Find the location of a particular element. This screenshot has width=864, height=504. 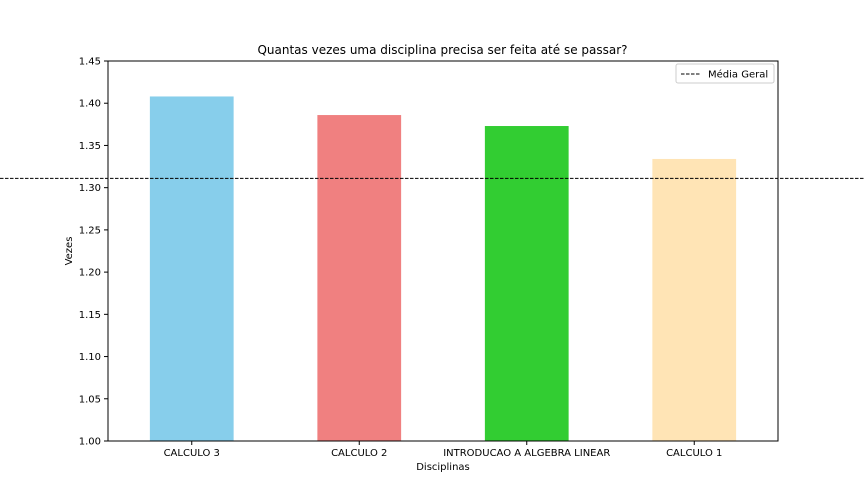

x-axis-label: Disciplinas is located at coordinates (443, 467).